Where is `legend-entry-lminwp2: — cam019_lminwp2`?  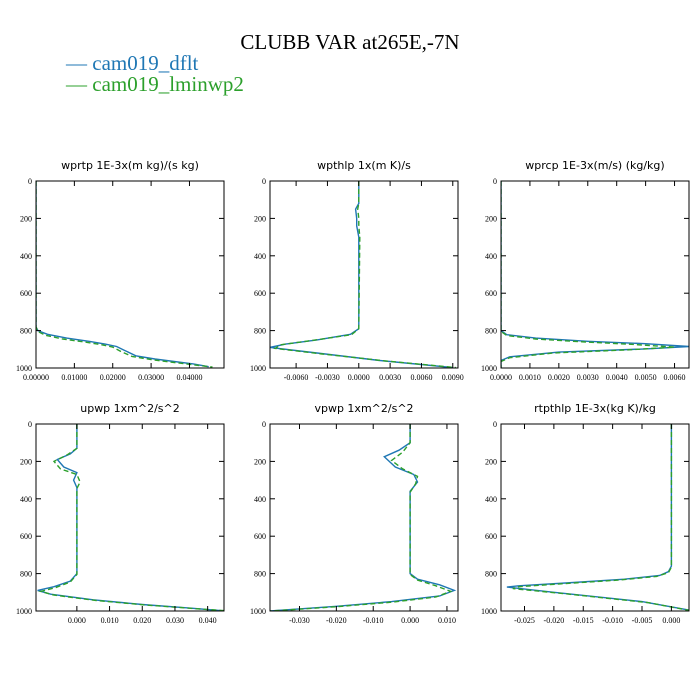
legend-entry-lminwp2: — cam019_lminwp2 is located at coordinates (155, 84).